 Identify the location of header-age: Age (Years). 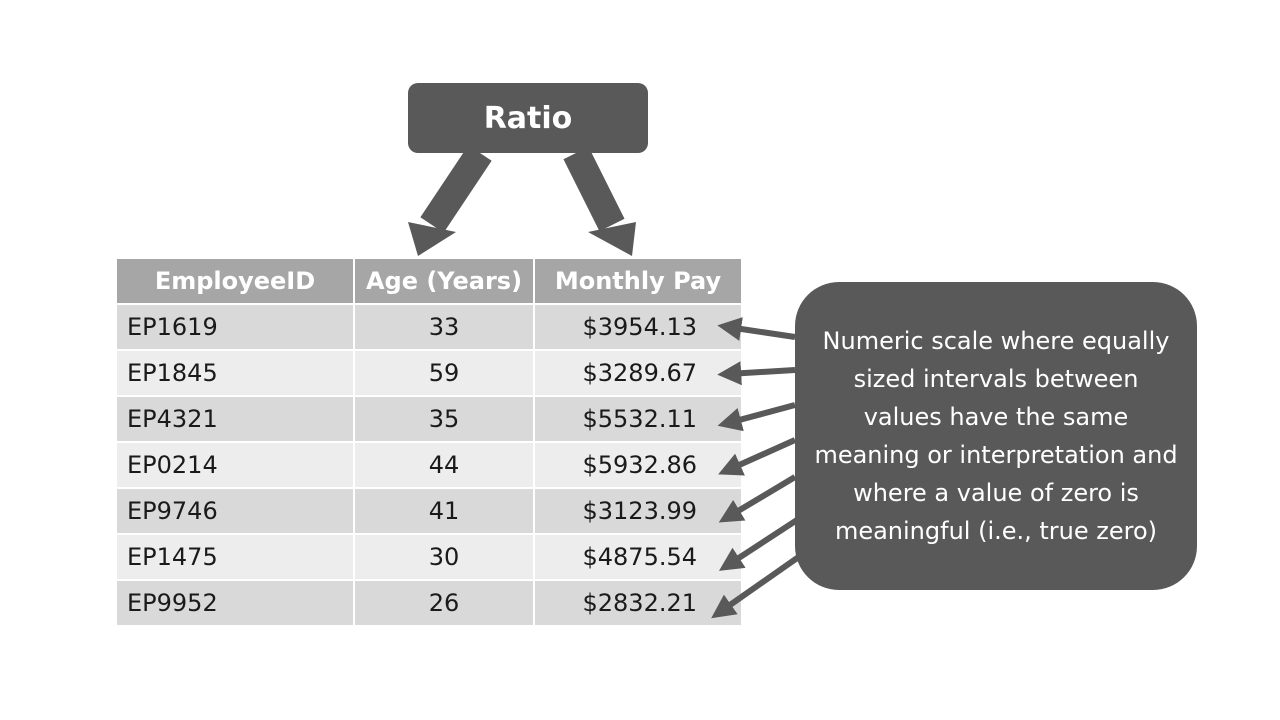
(444, 281).